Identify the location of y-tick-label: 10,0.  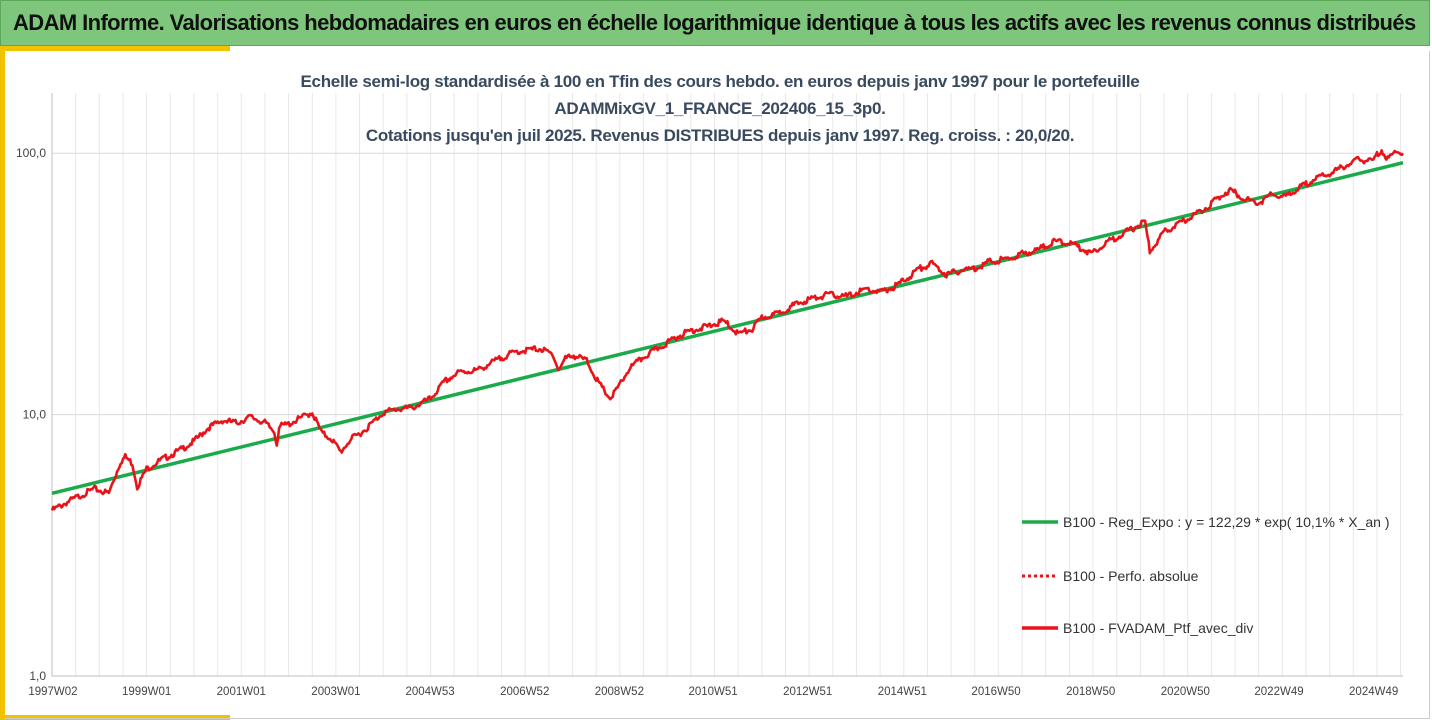
(35, 415).